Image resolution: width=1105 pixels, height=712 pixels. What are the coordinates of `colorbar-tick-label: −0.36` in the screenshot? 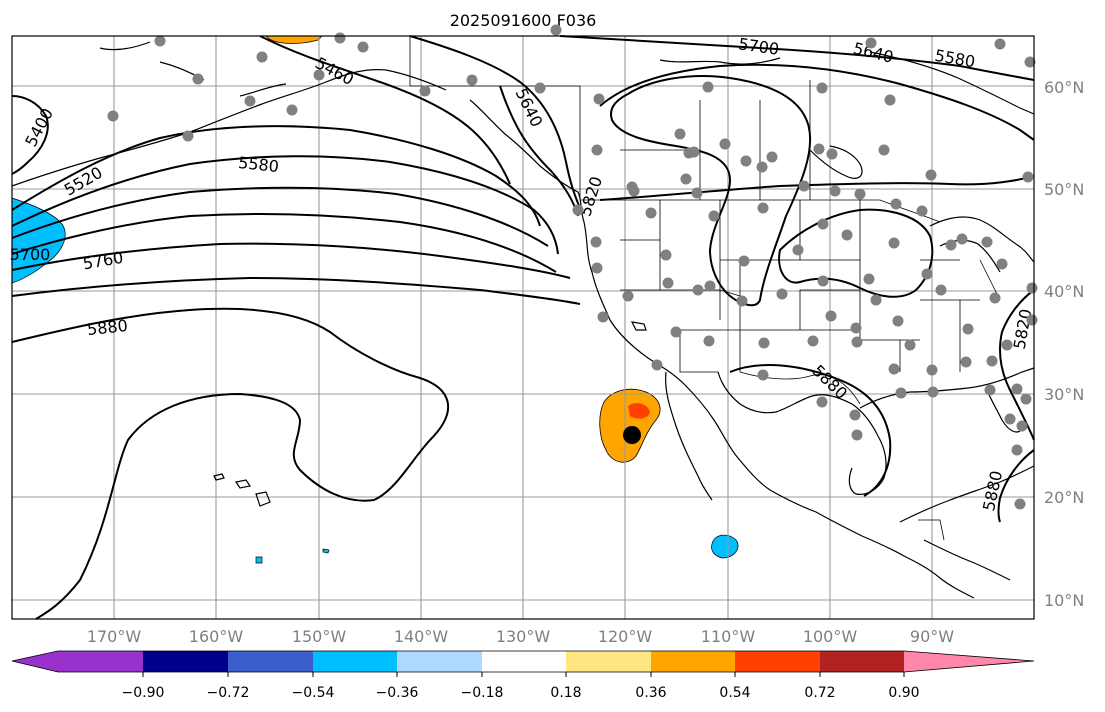 It's located at (397, 693).